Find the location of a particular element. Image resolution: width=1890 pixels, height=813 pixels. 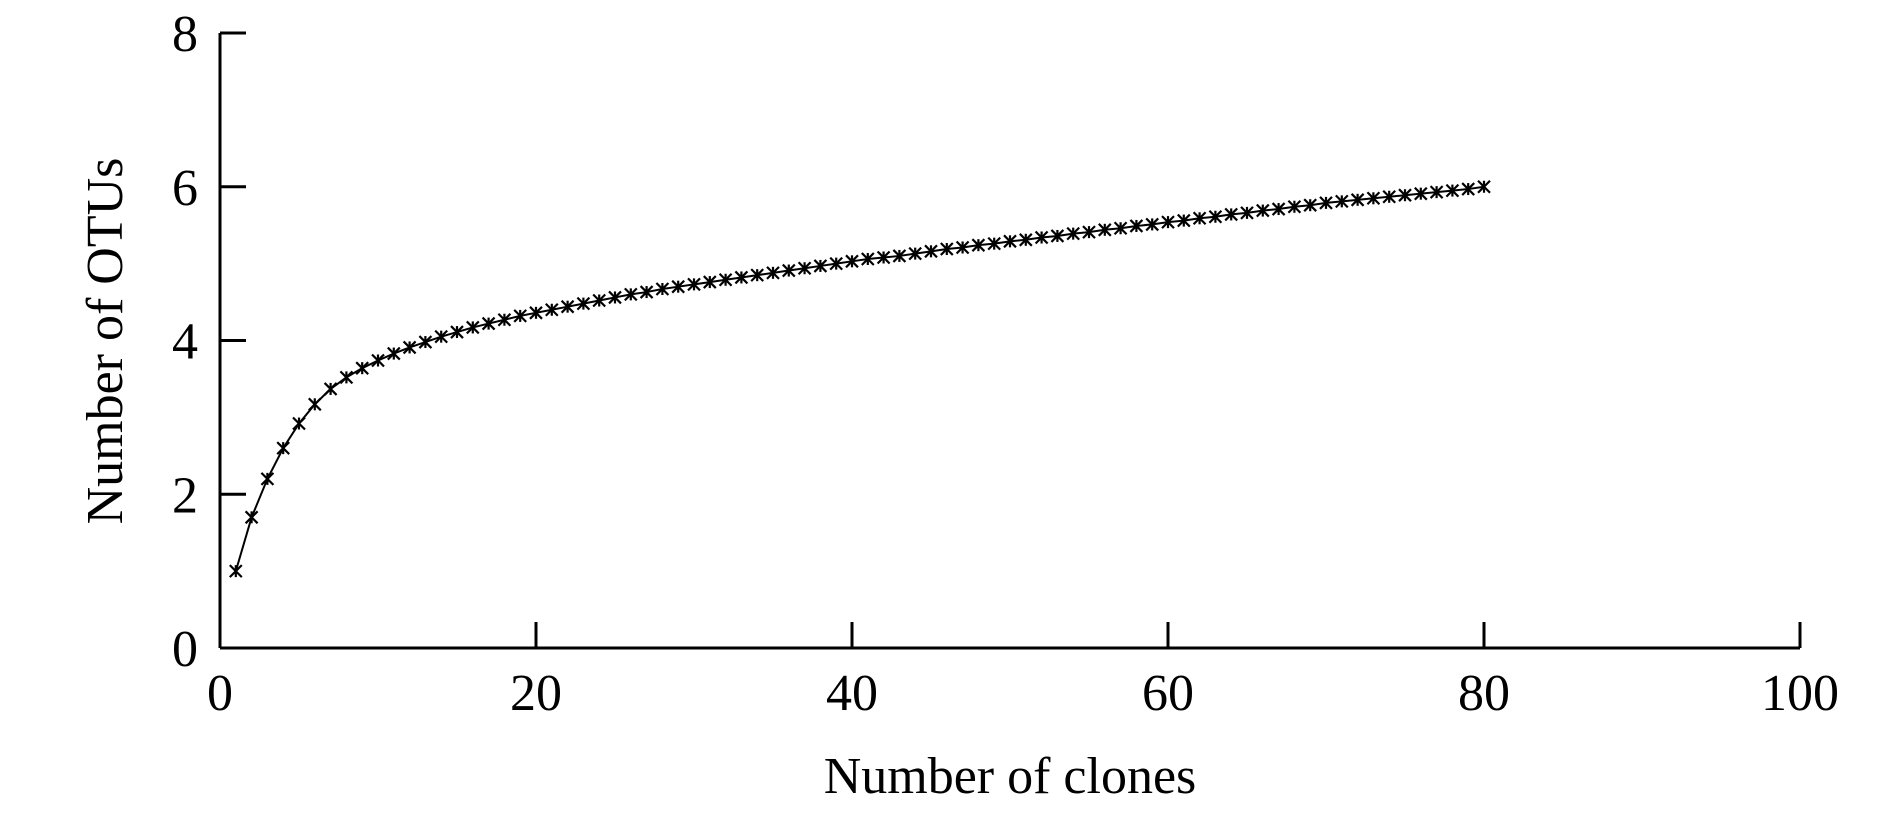

y-ticks: 0 2 4 6 8 is located at coordinates (209, 342).